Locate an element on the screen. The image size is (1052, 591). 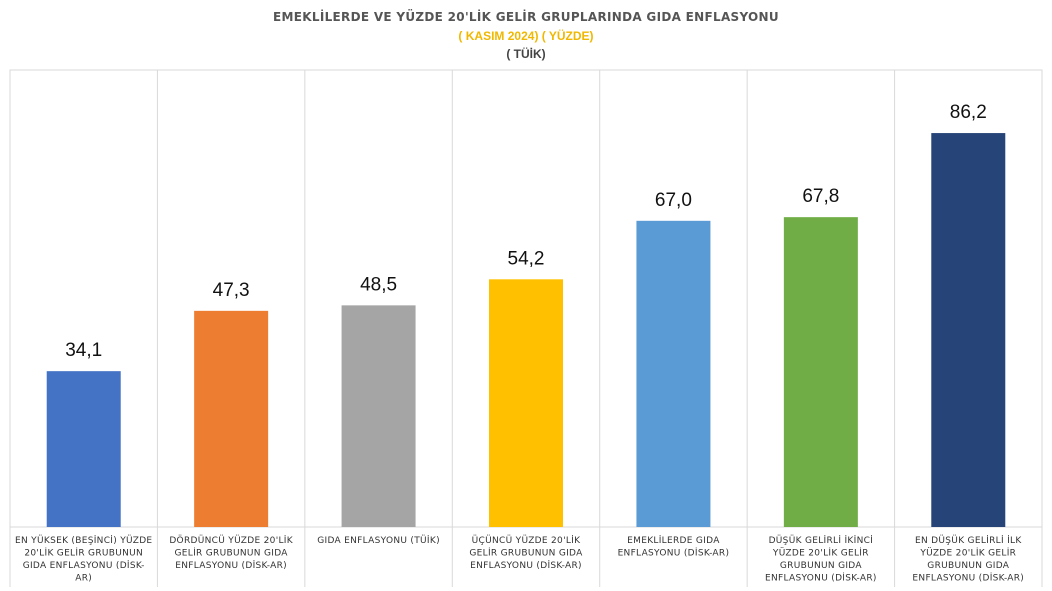
data-label-7: 86,2 is located at coordinates (968, 112).